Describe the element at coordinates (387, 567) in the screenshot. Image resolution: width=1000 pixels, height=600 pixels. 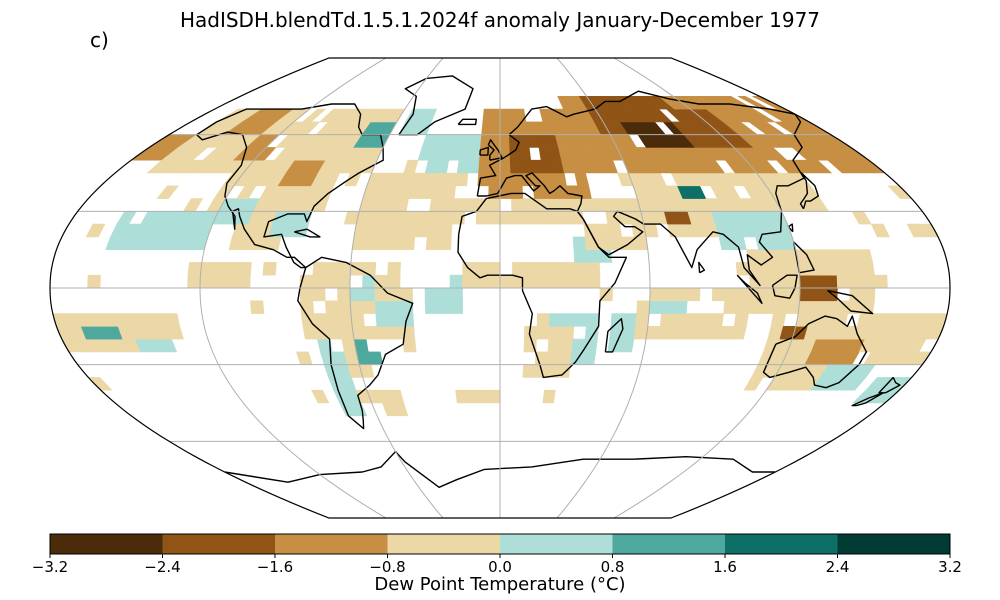
I see `colorbar-tick-label: −0.8` at that location.